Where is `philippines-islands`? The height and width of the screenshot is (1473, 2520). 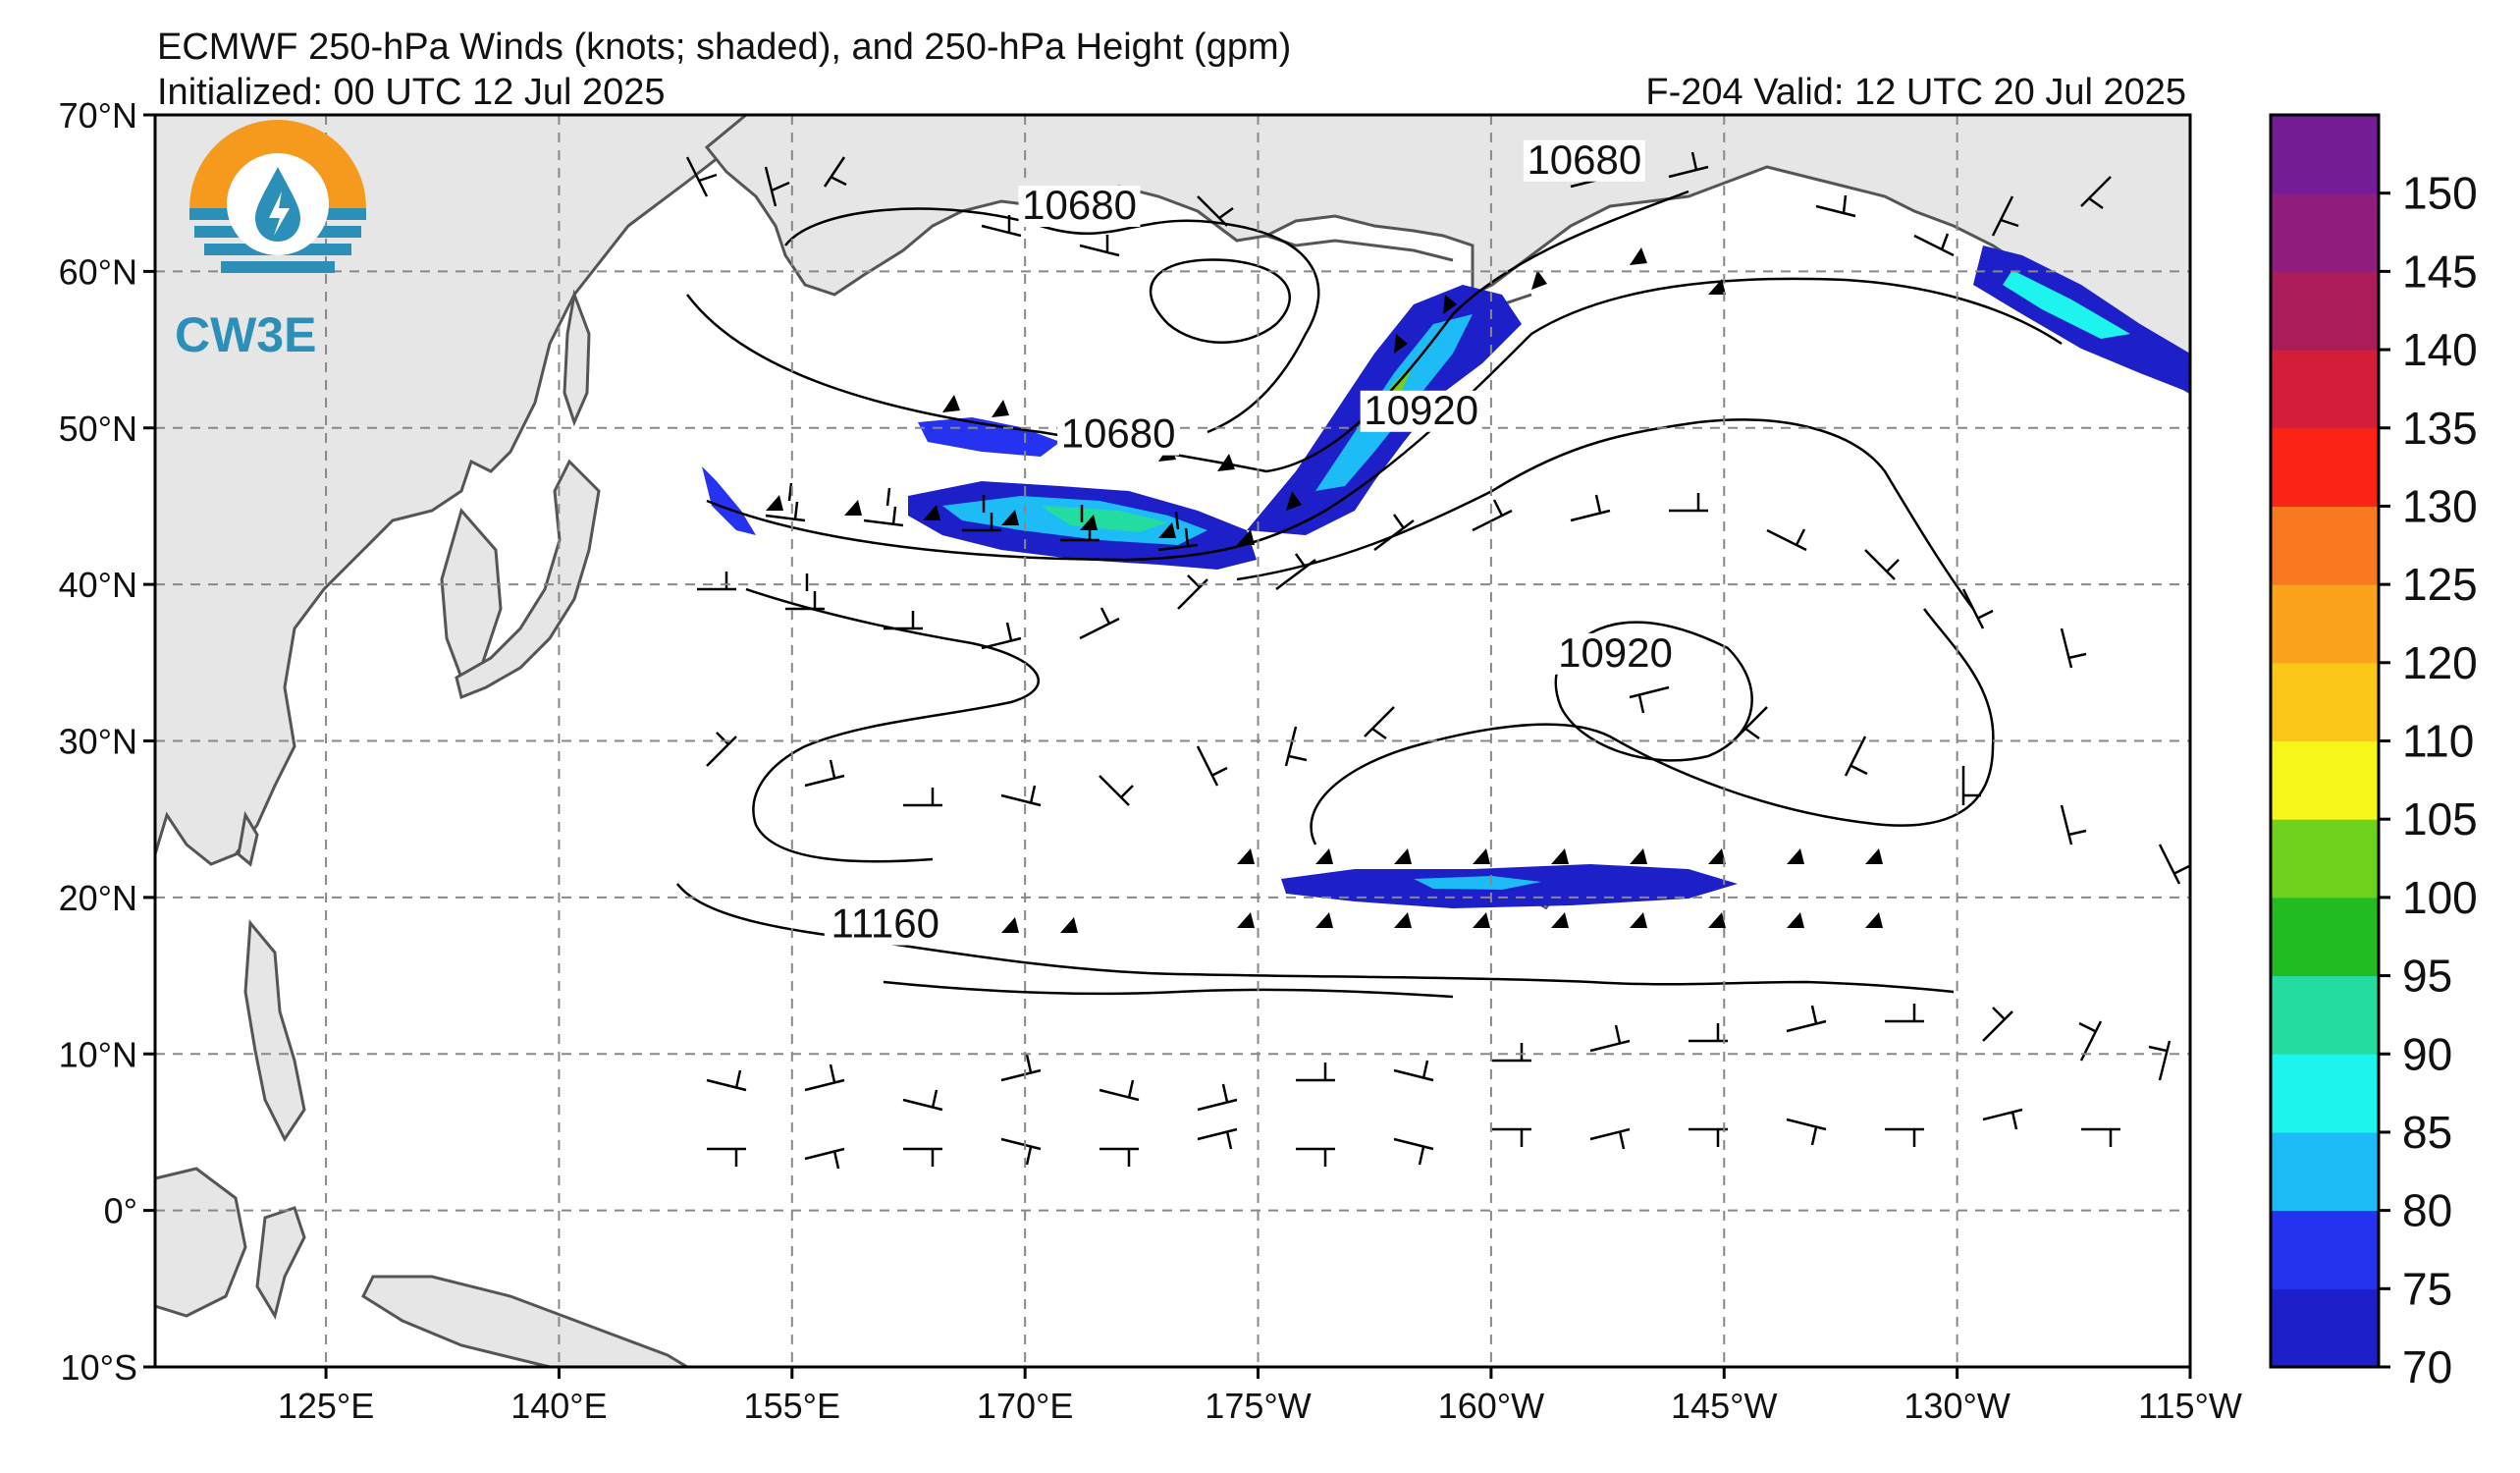
philippines-islands is located at coordinates (274, 1030).